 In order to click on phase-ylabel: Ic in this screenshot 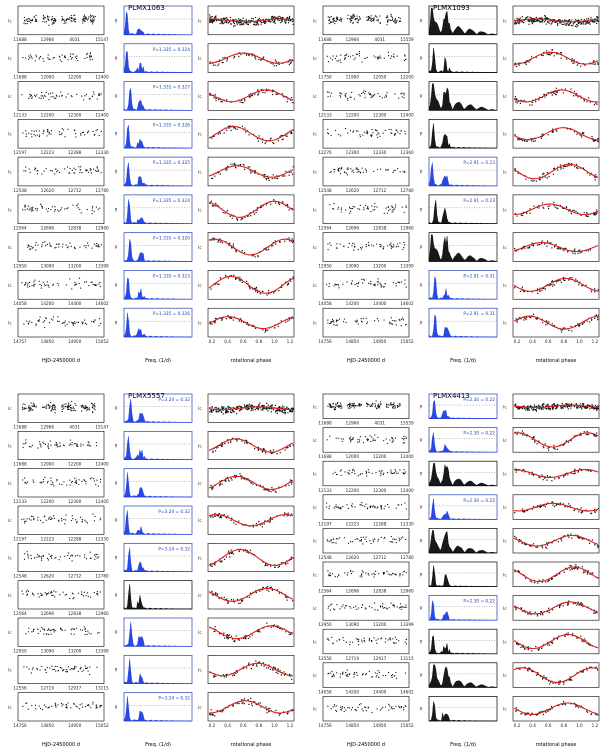, I will do `click(200, 248)`.